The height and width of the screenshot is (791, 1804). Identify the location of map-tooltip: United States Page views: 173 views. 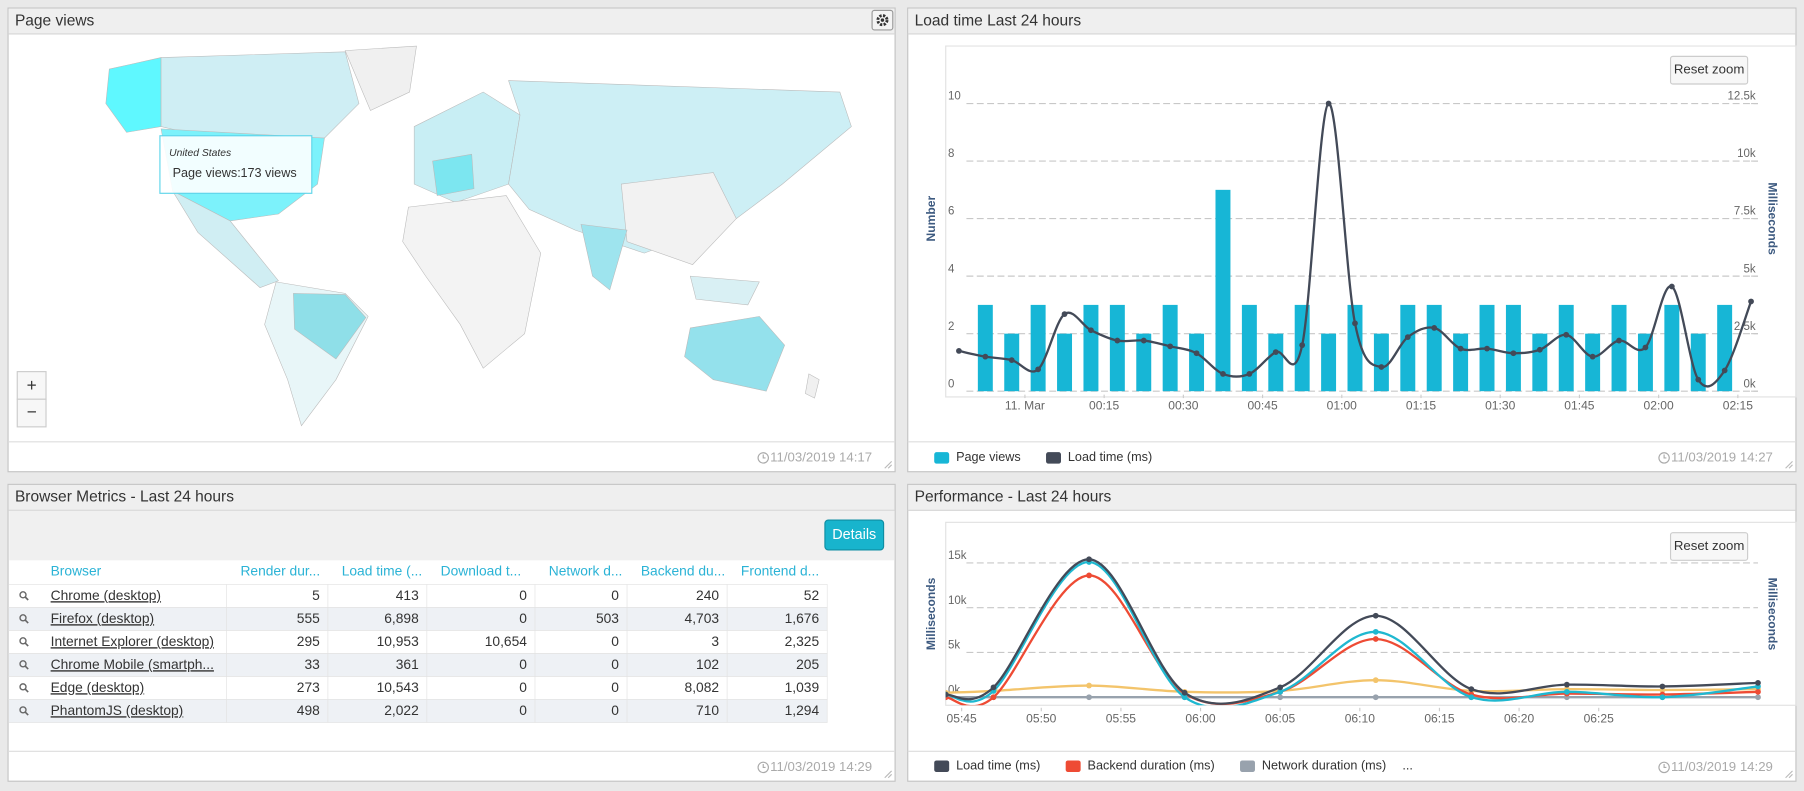
(236, 164).